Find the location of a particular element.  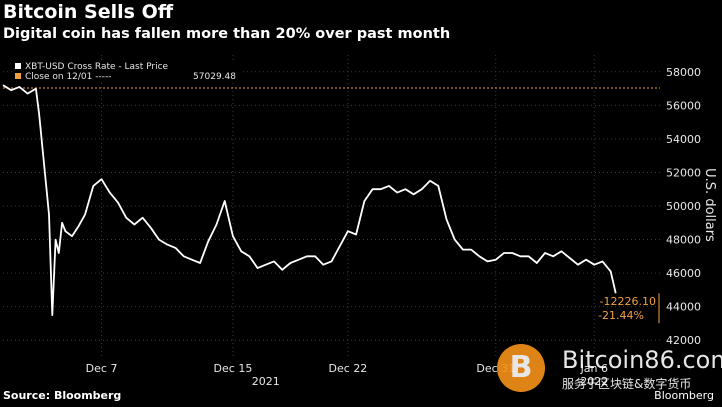

y-tick-label: 50000 is located at coordinates (683, 206).